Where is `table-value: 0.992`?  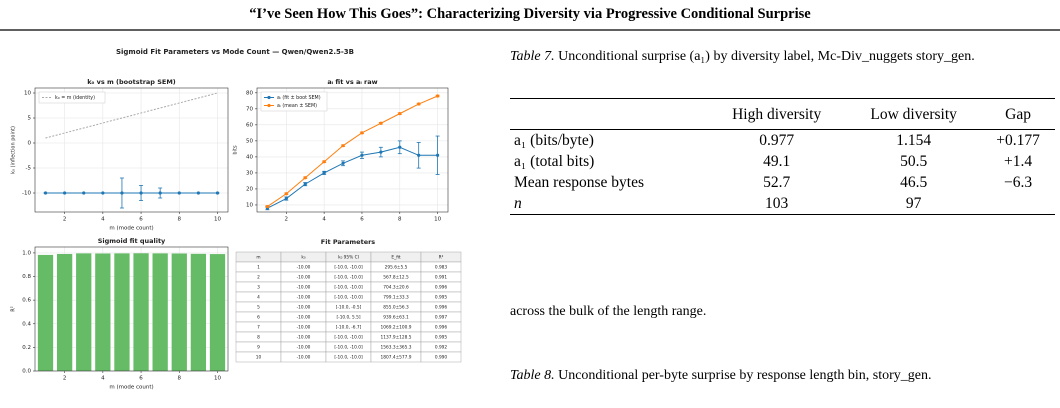 table-value: 0.992 is located at coordinates (441, 348).